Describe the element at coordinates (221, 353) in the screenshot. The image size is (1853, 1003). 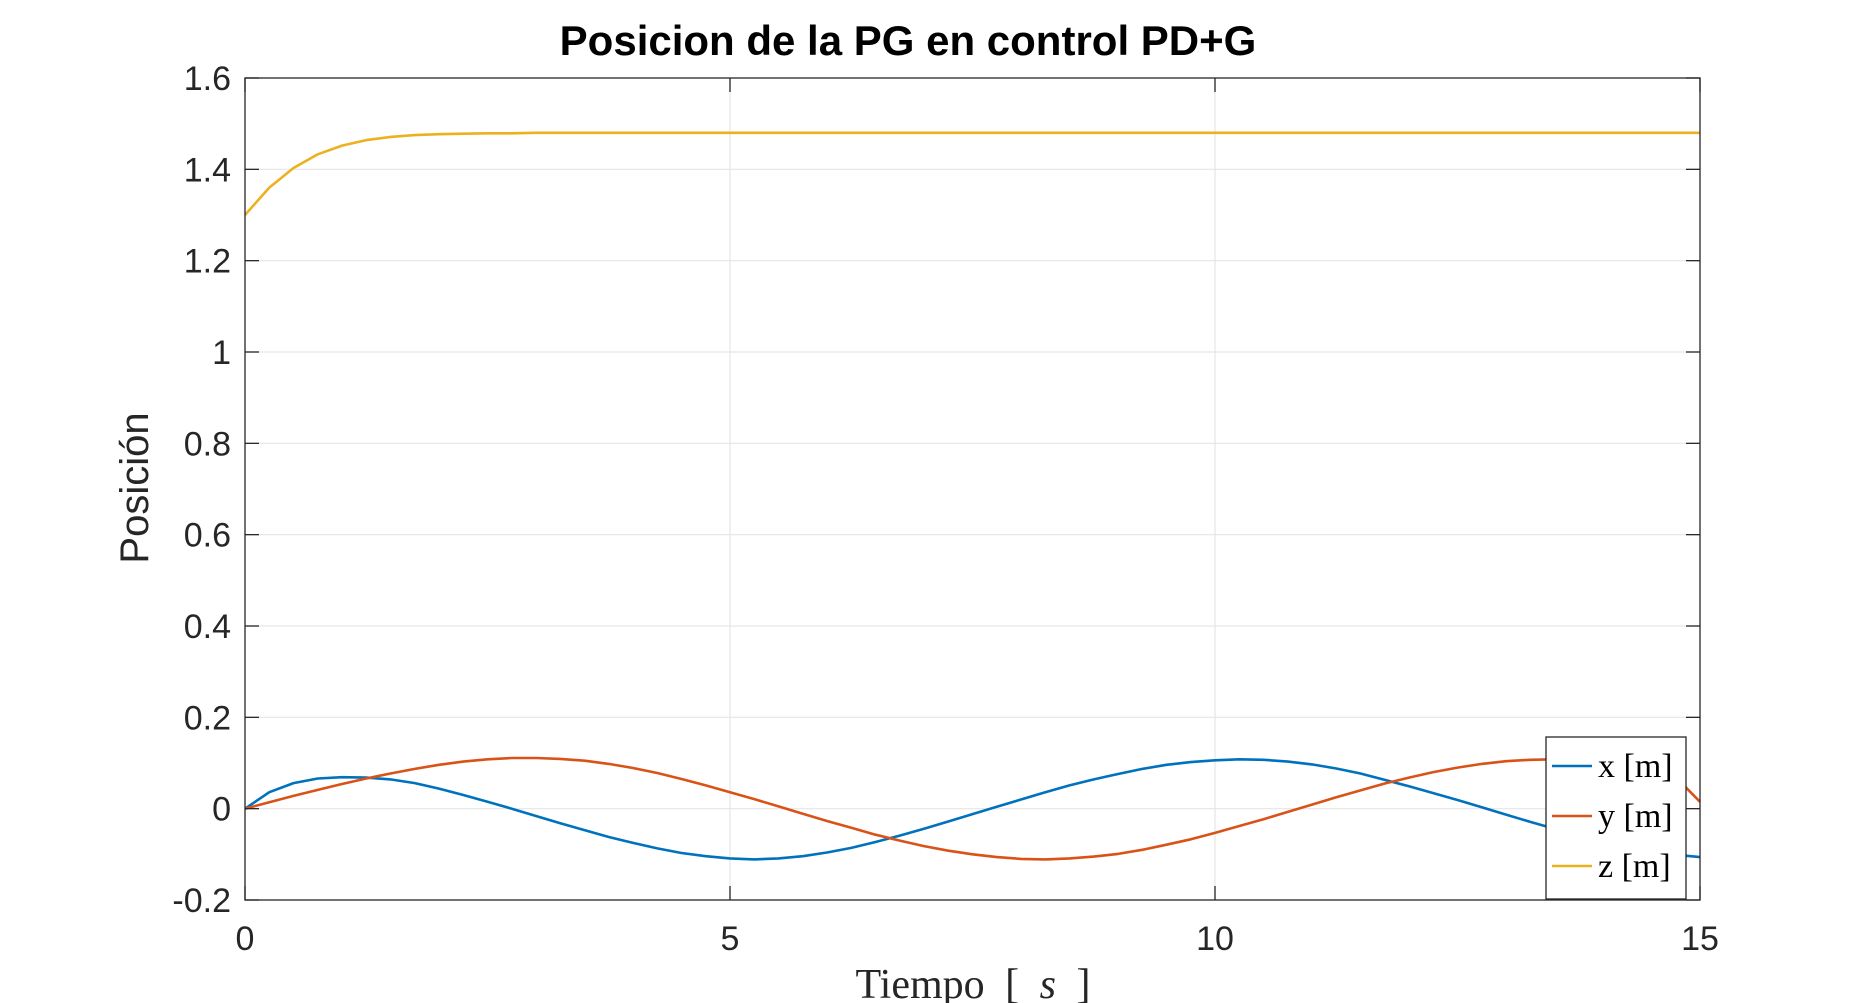
I see `y-tick-label: 1` at that location.